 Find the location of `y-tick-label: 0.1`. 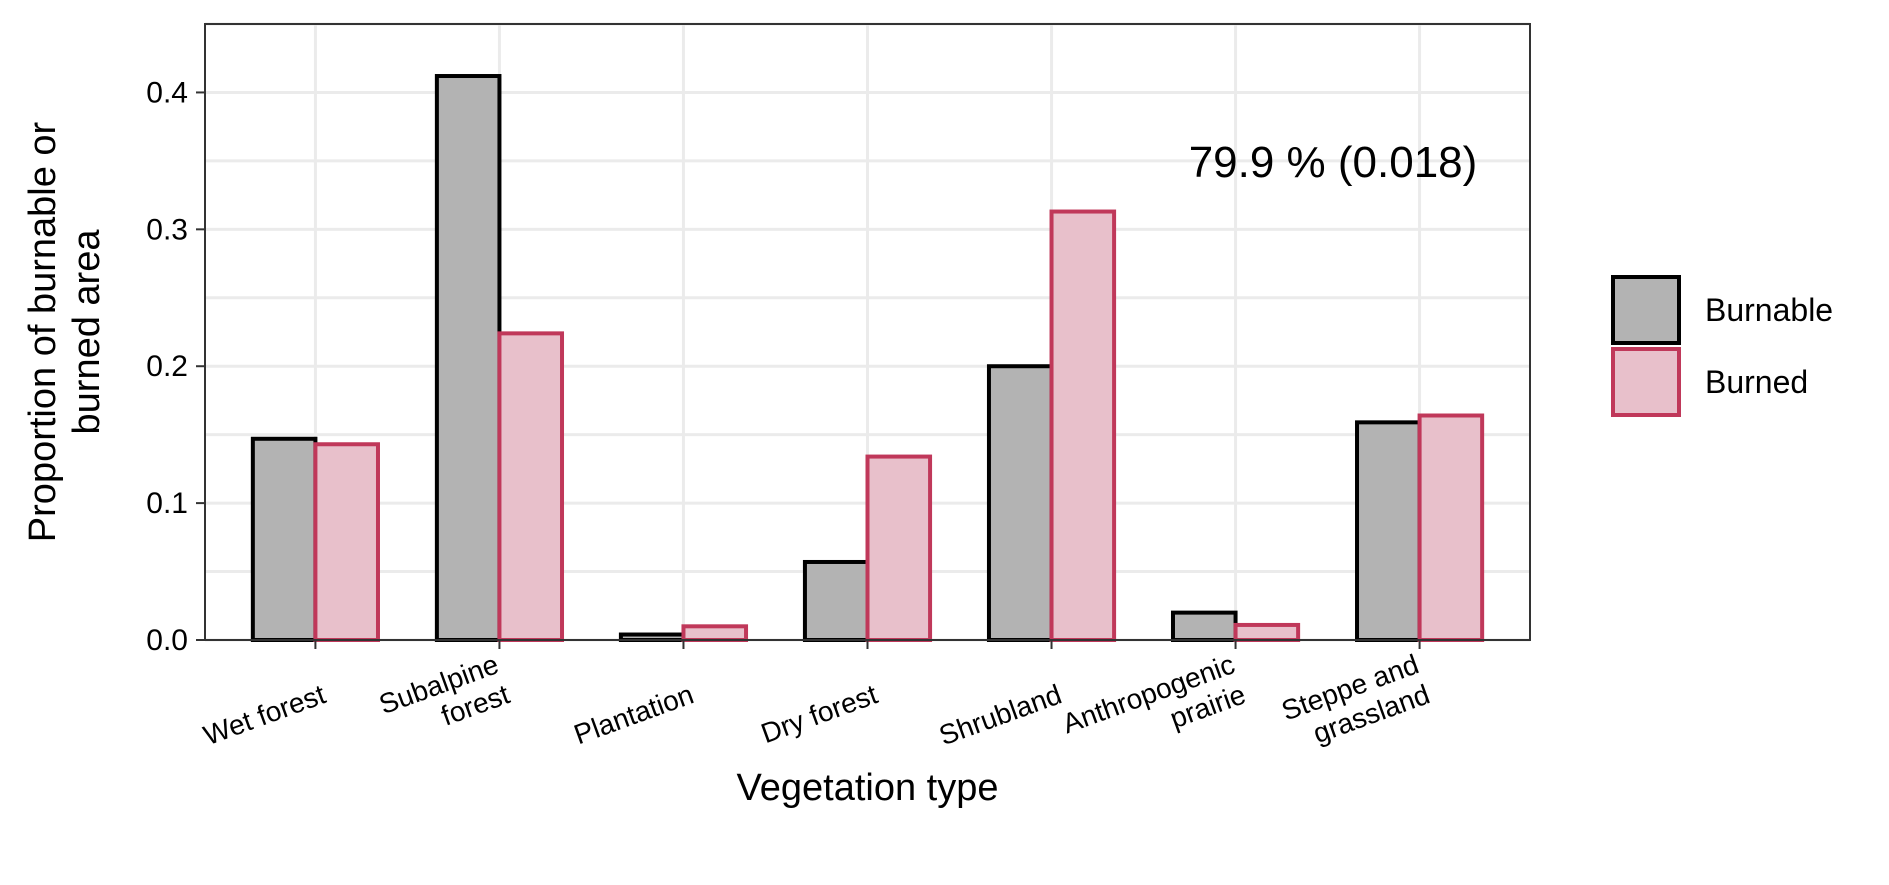

y-tick-label: 0.1 is located at coordinates (167, 503).